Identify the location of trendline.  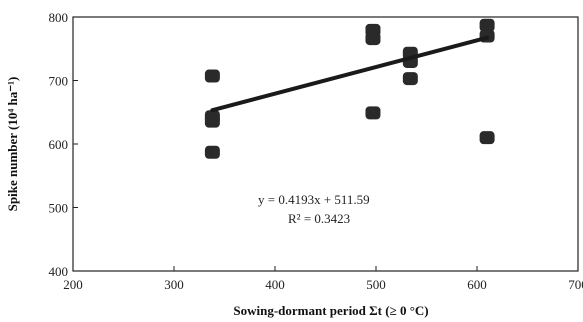
(350, 74).